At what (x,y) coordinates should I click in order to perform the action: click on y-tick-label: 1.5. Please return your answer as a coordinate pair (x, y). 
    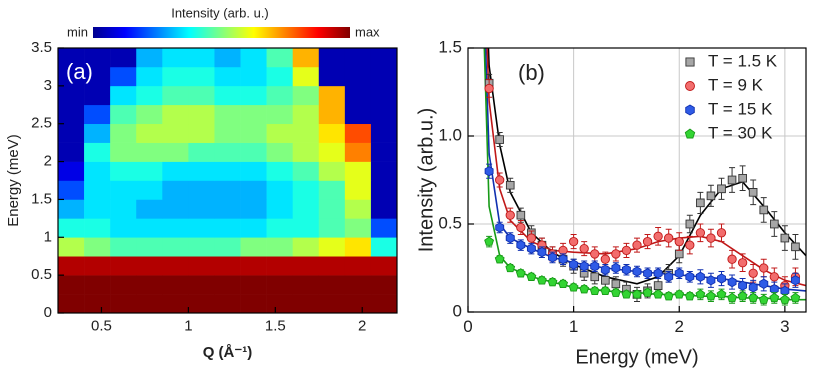
    Looking at the image, I should click on (450, 46).